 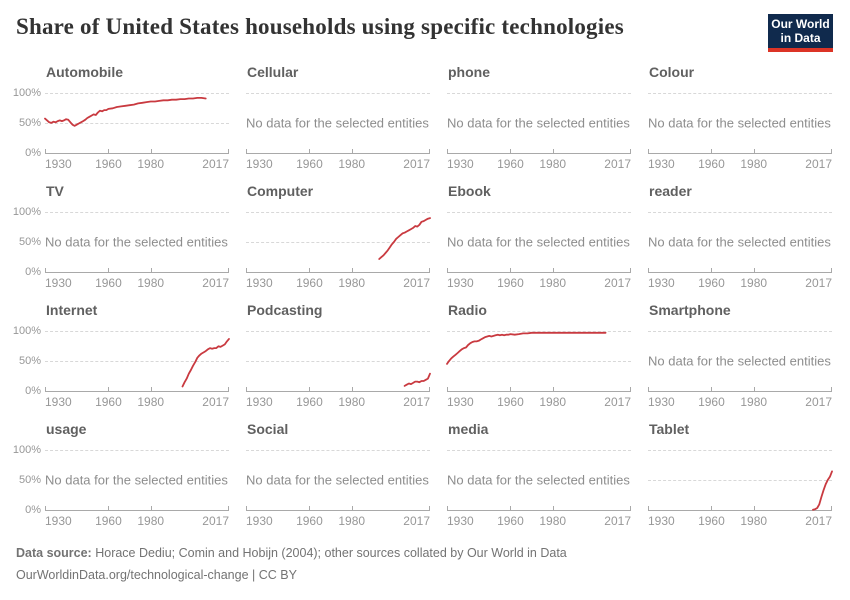 I want to click on facet-title: Cellular, so click(x=273, y=72).